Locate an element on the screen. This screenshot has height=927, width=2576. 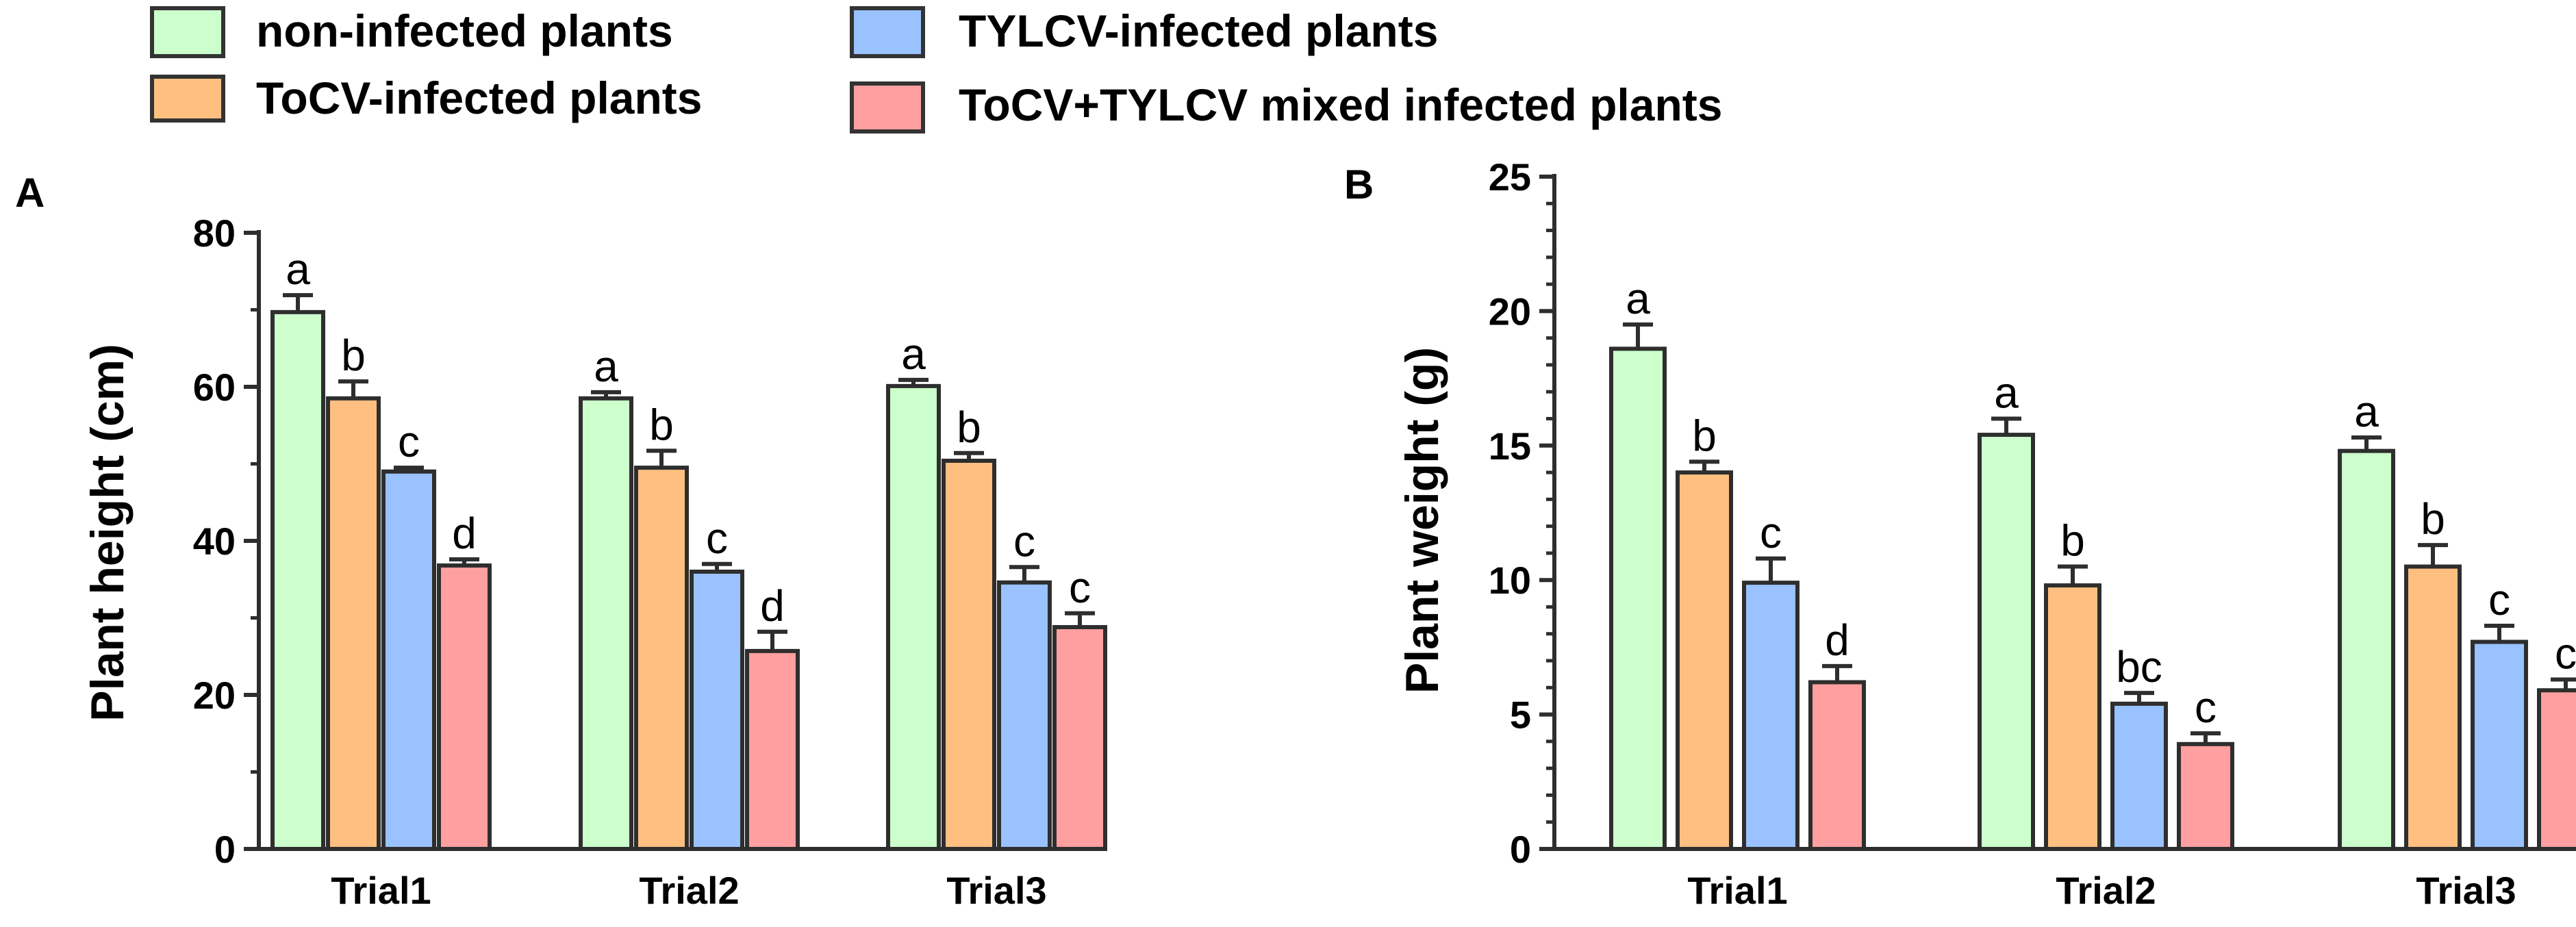
legend-swatch-tylcv is located at coordinates (887, 32).